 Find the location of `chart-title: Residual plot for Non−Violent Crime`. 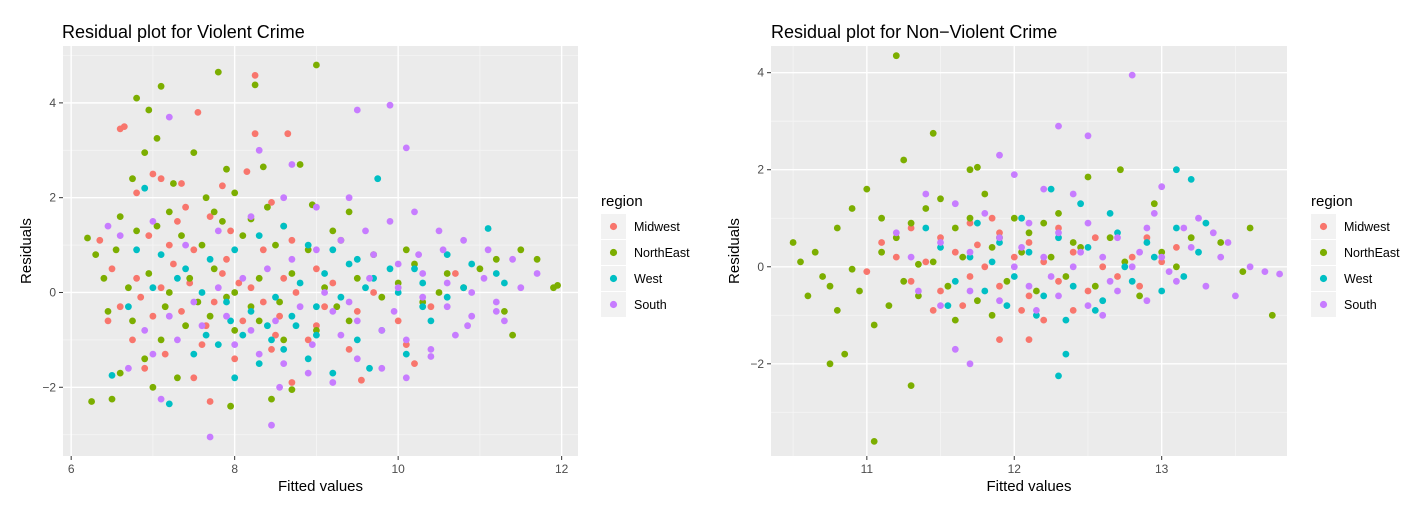

chart-title: Residual plot for Non−Violent Crime is located at coordinates (914, 32).